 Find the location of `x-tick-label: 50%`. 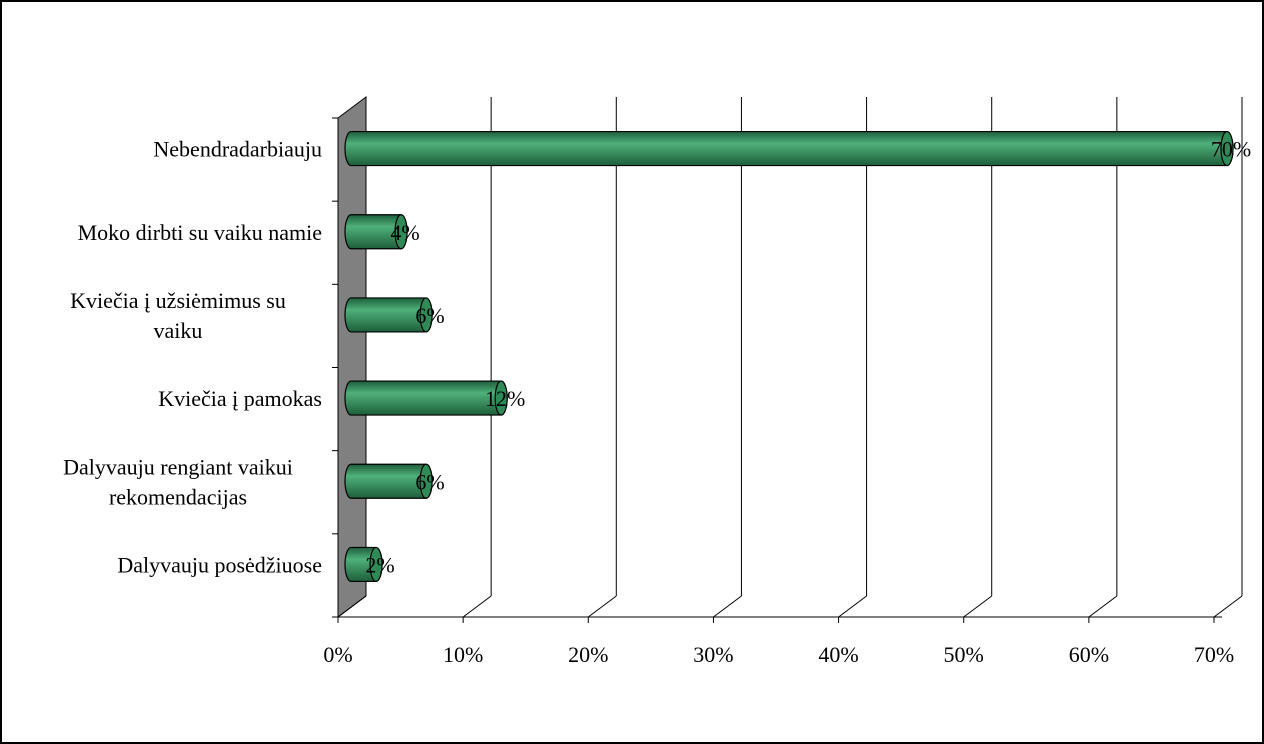

x-tick-label: 50% is located at coordinates (964, 654).